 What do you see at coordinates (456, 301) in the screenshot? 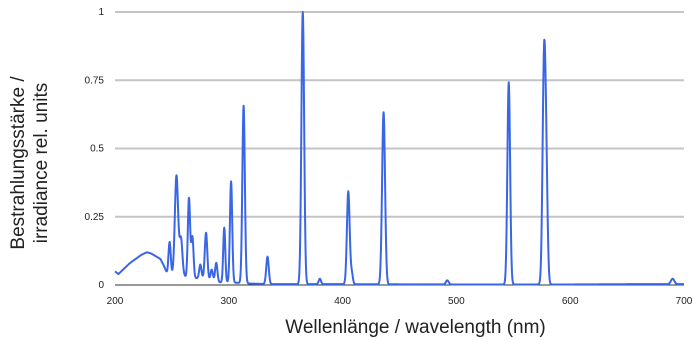
I see `x-tick-label: 500` at bounding box center [456, 301].